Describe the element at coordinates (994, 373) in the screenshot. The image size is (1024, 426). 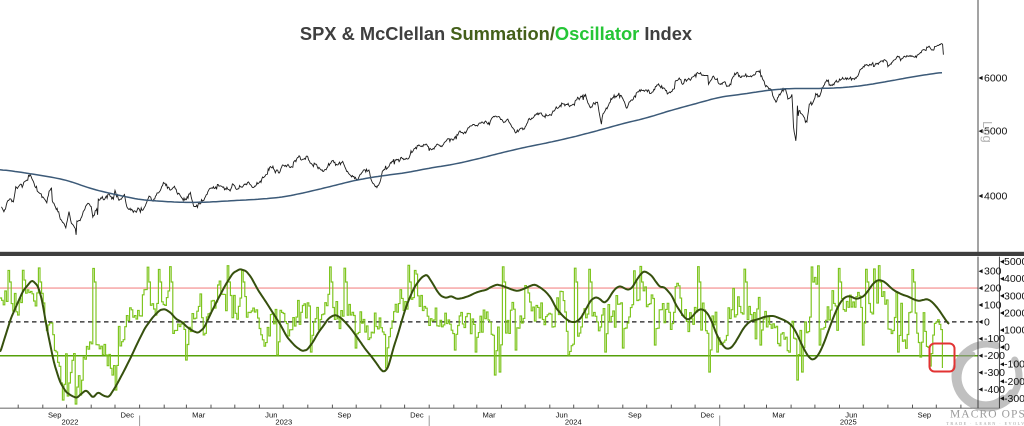
I see `svg-text: -300` at that location.